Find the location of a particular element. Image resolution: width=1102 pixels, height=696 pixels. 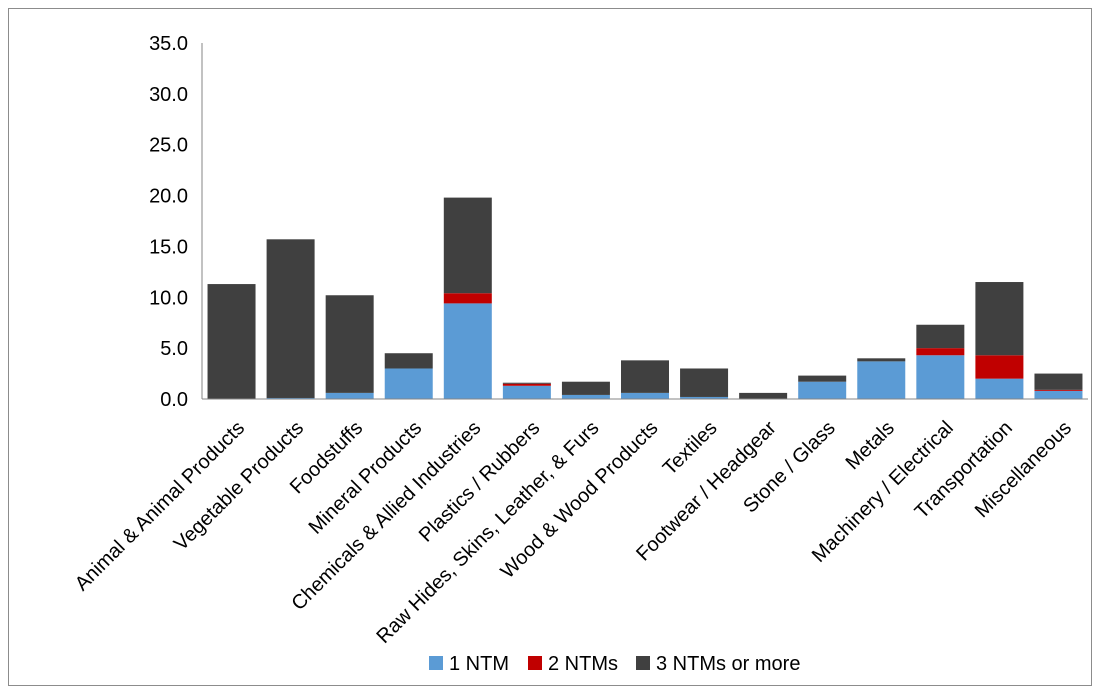

legend: 1 NTM 2 NTMs 3 NTMs or more is located at coordinates (614, 664).